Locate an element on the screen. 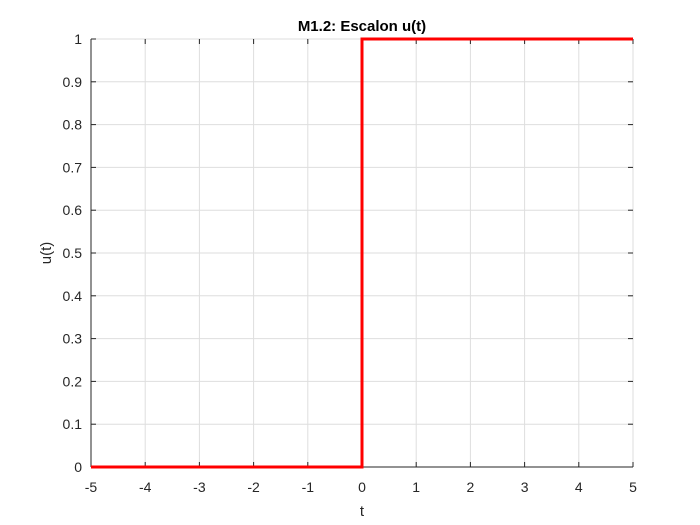 The height and width of the screenshot is (525, 700). x-tick-label: -2 is located at coordinates (253, 487).